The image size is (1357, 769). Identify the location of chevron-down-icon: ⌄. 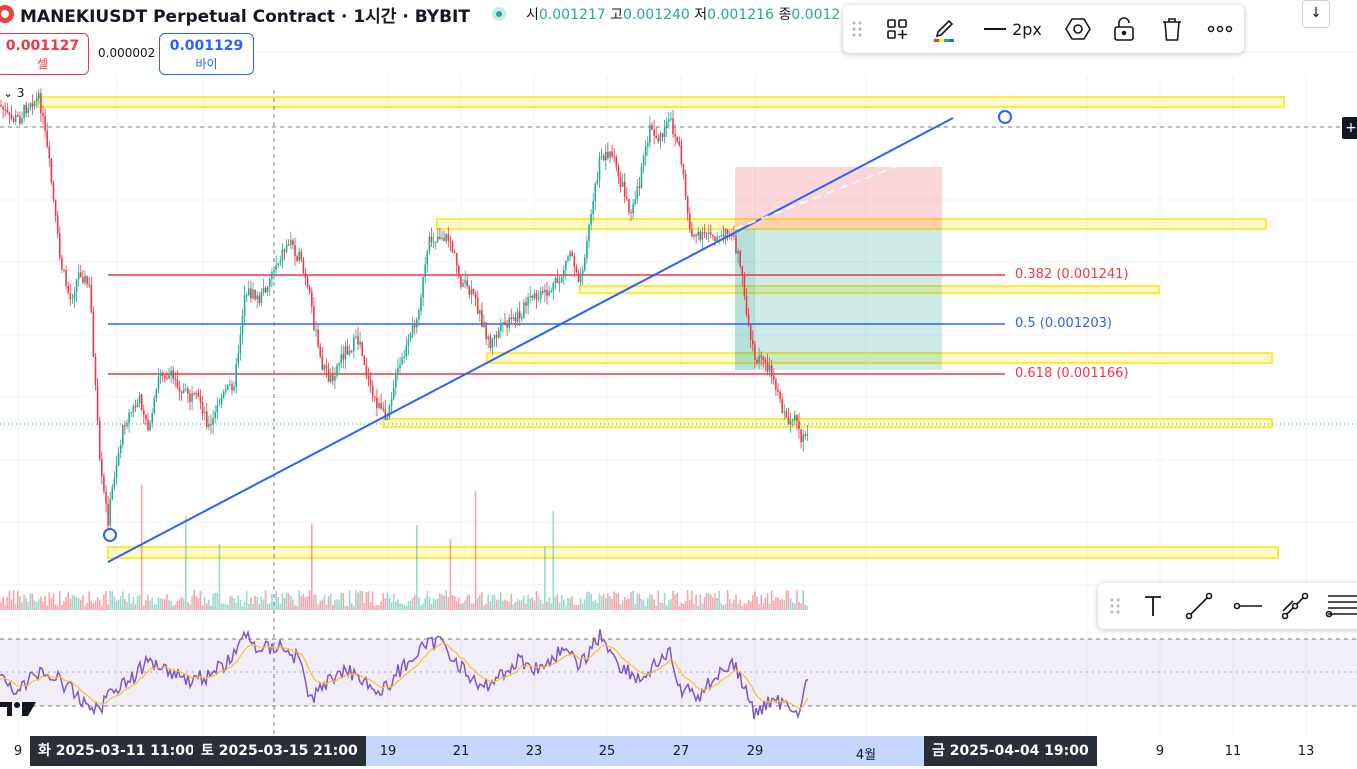
(8, 93).